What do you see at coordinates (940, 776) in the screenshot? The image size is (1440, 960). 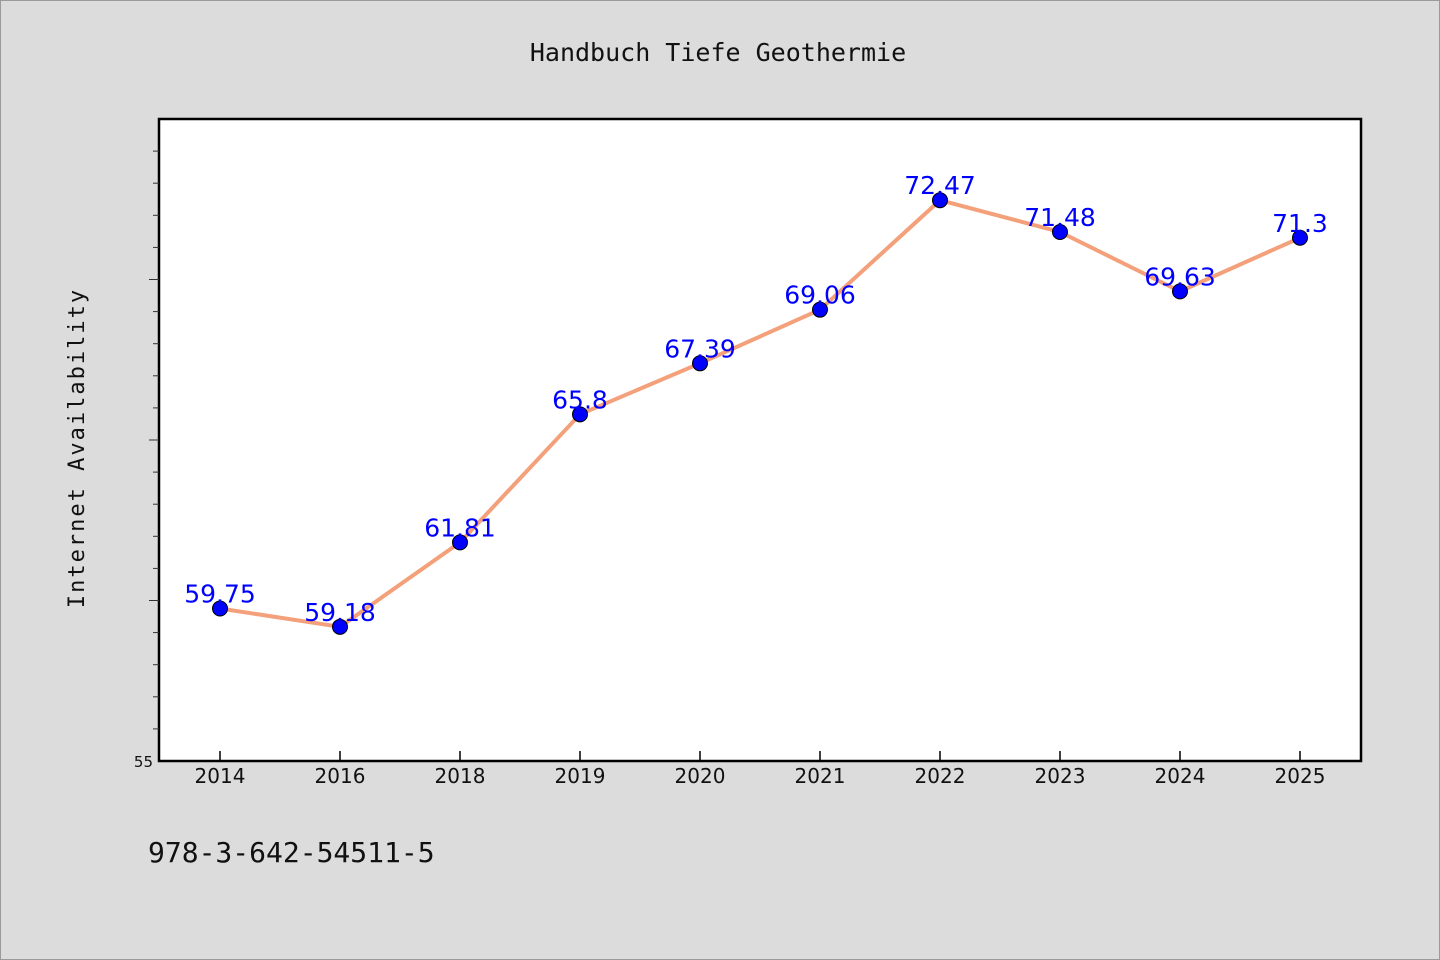 I see `x-tick-label: 2022` at bounding box center [940, 776].